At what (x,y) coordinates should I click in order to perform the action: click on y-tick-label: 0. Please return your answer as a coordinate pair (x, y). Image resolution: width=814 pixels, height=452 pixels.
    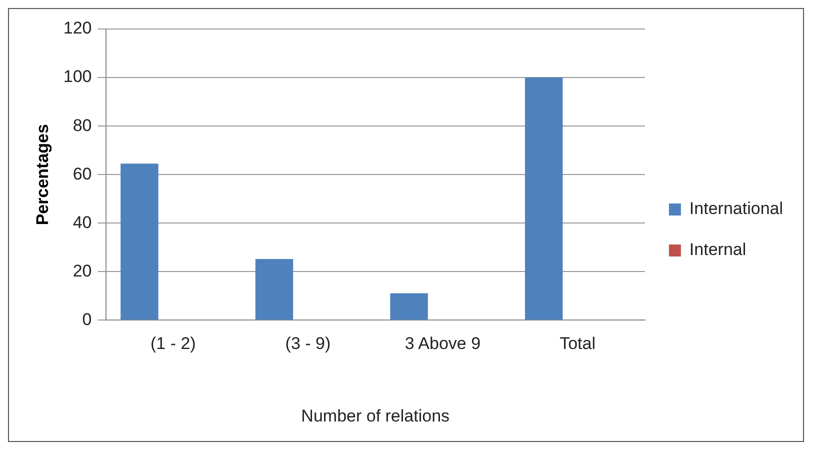
    Looking at the image, I should click on (87, 319).